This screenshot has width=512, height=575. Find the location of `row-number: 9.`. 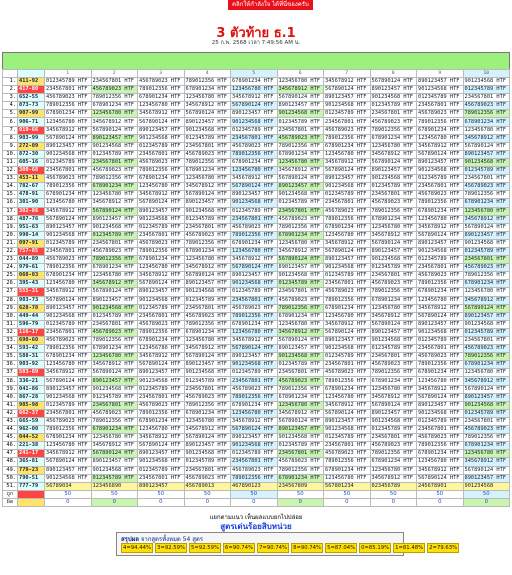

row-number: 9. is located at coordinates (10, 146).